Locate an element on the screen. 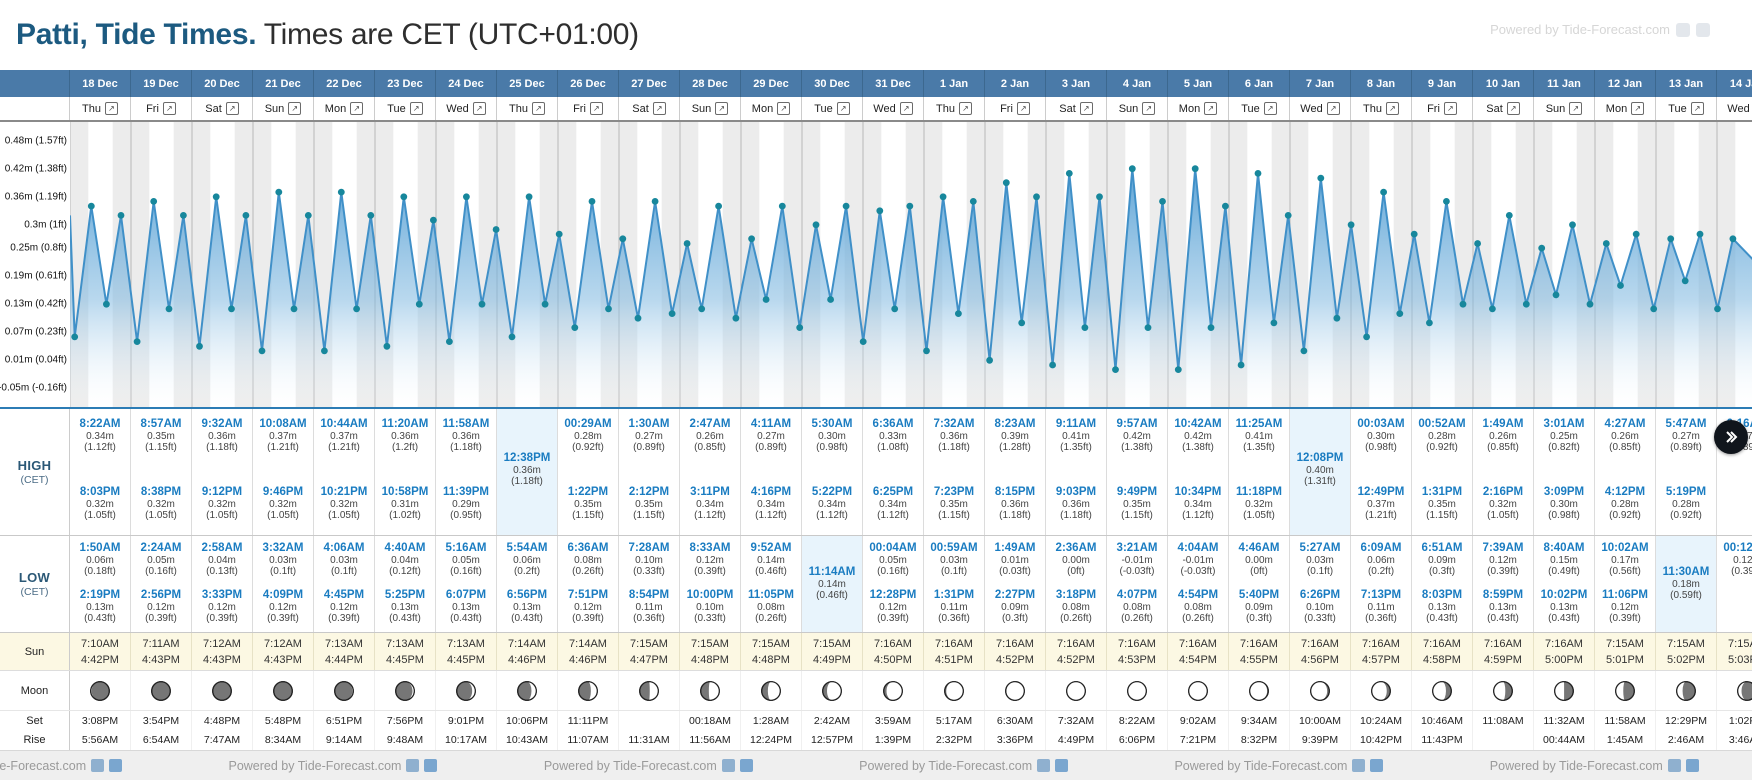 This screenshot has height=780, width=1752. weekday-label: Fri is located at coordinates (152, 108).